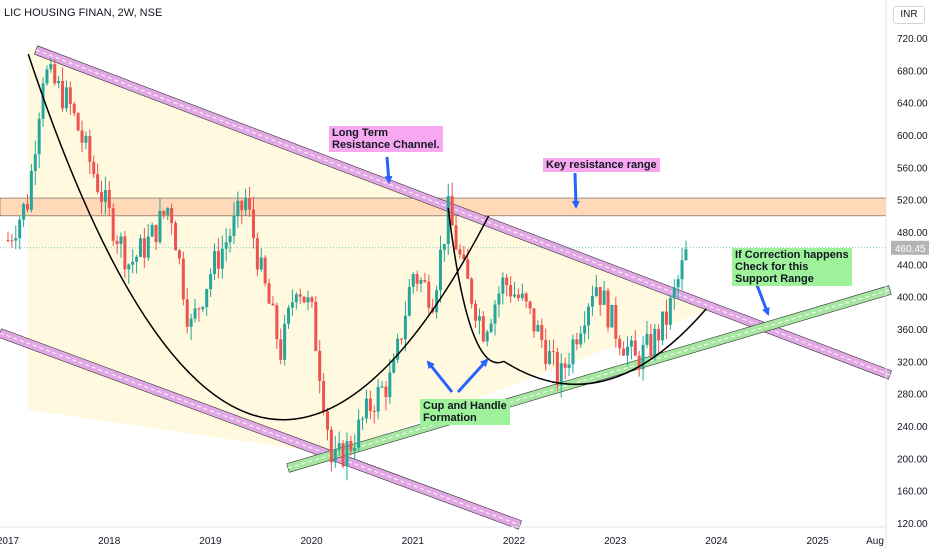 The image size is (932, 550). Describe the element at coordinates (912, 524) in the screenshot. I see `y-tick-label: 120.00` at that location.